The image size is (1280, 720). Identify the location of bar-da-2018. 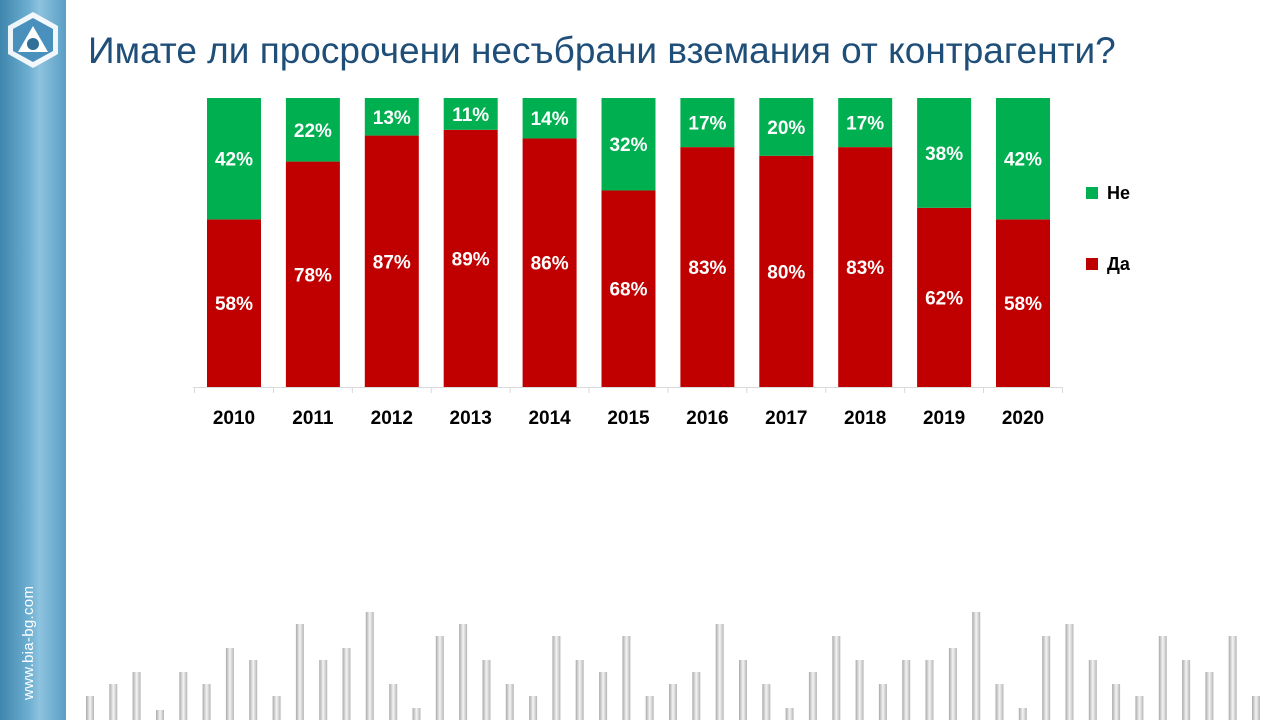
(865, 267).